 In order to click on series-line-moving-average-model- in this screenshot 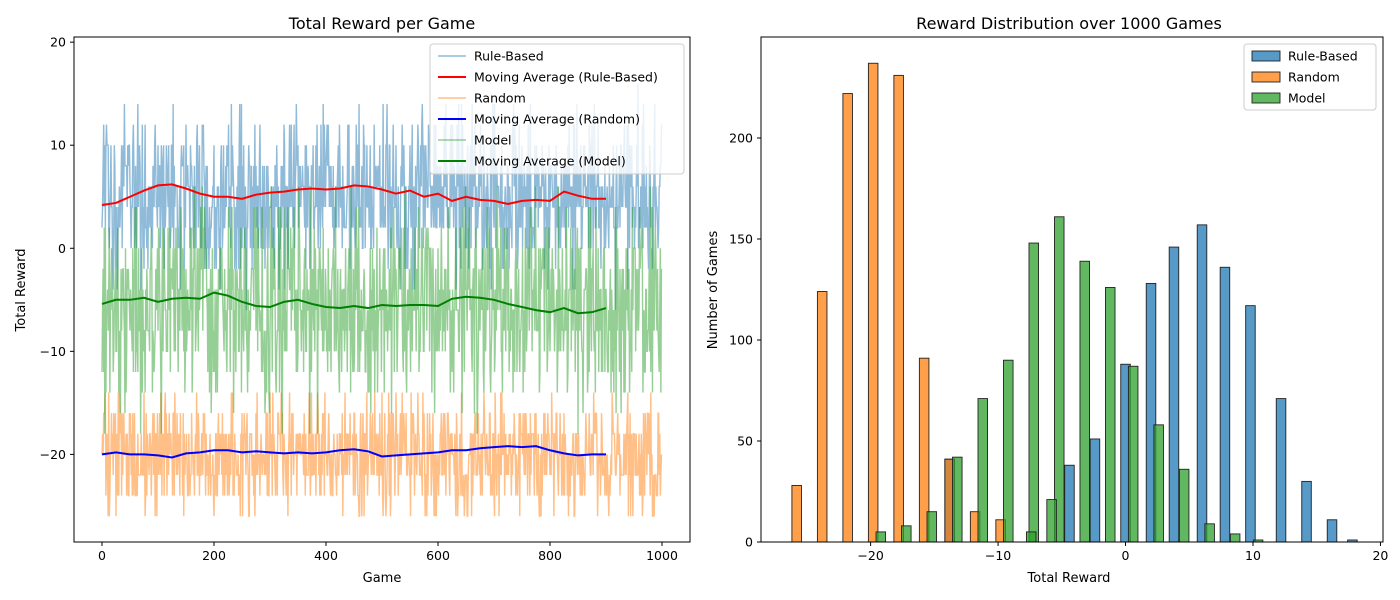, I will do `click(354, 303)`.